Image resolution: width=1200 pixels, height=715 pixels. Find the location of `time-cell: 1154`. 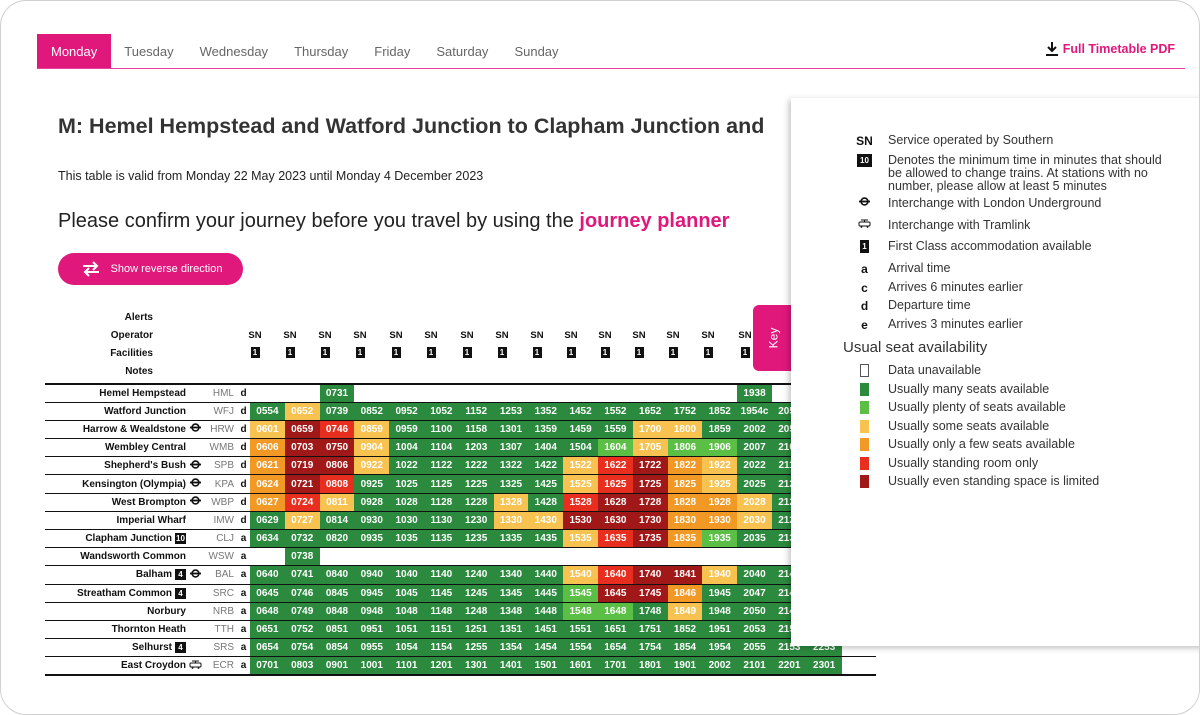

time-cell: 1154 is located at coordinates (441, 647).